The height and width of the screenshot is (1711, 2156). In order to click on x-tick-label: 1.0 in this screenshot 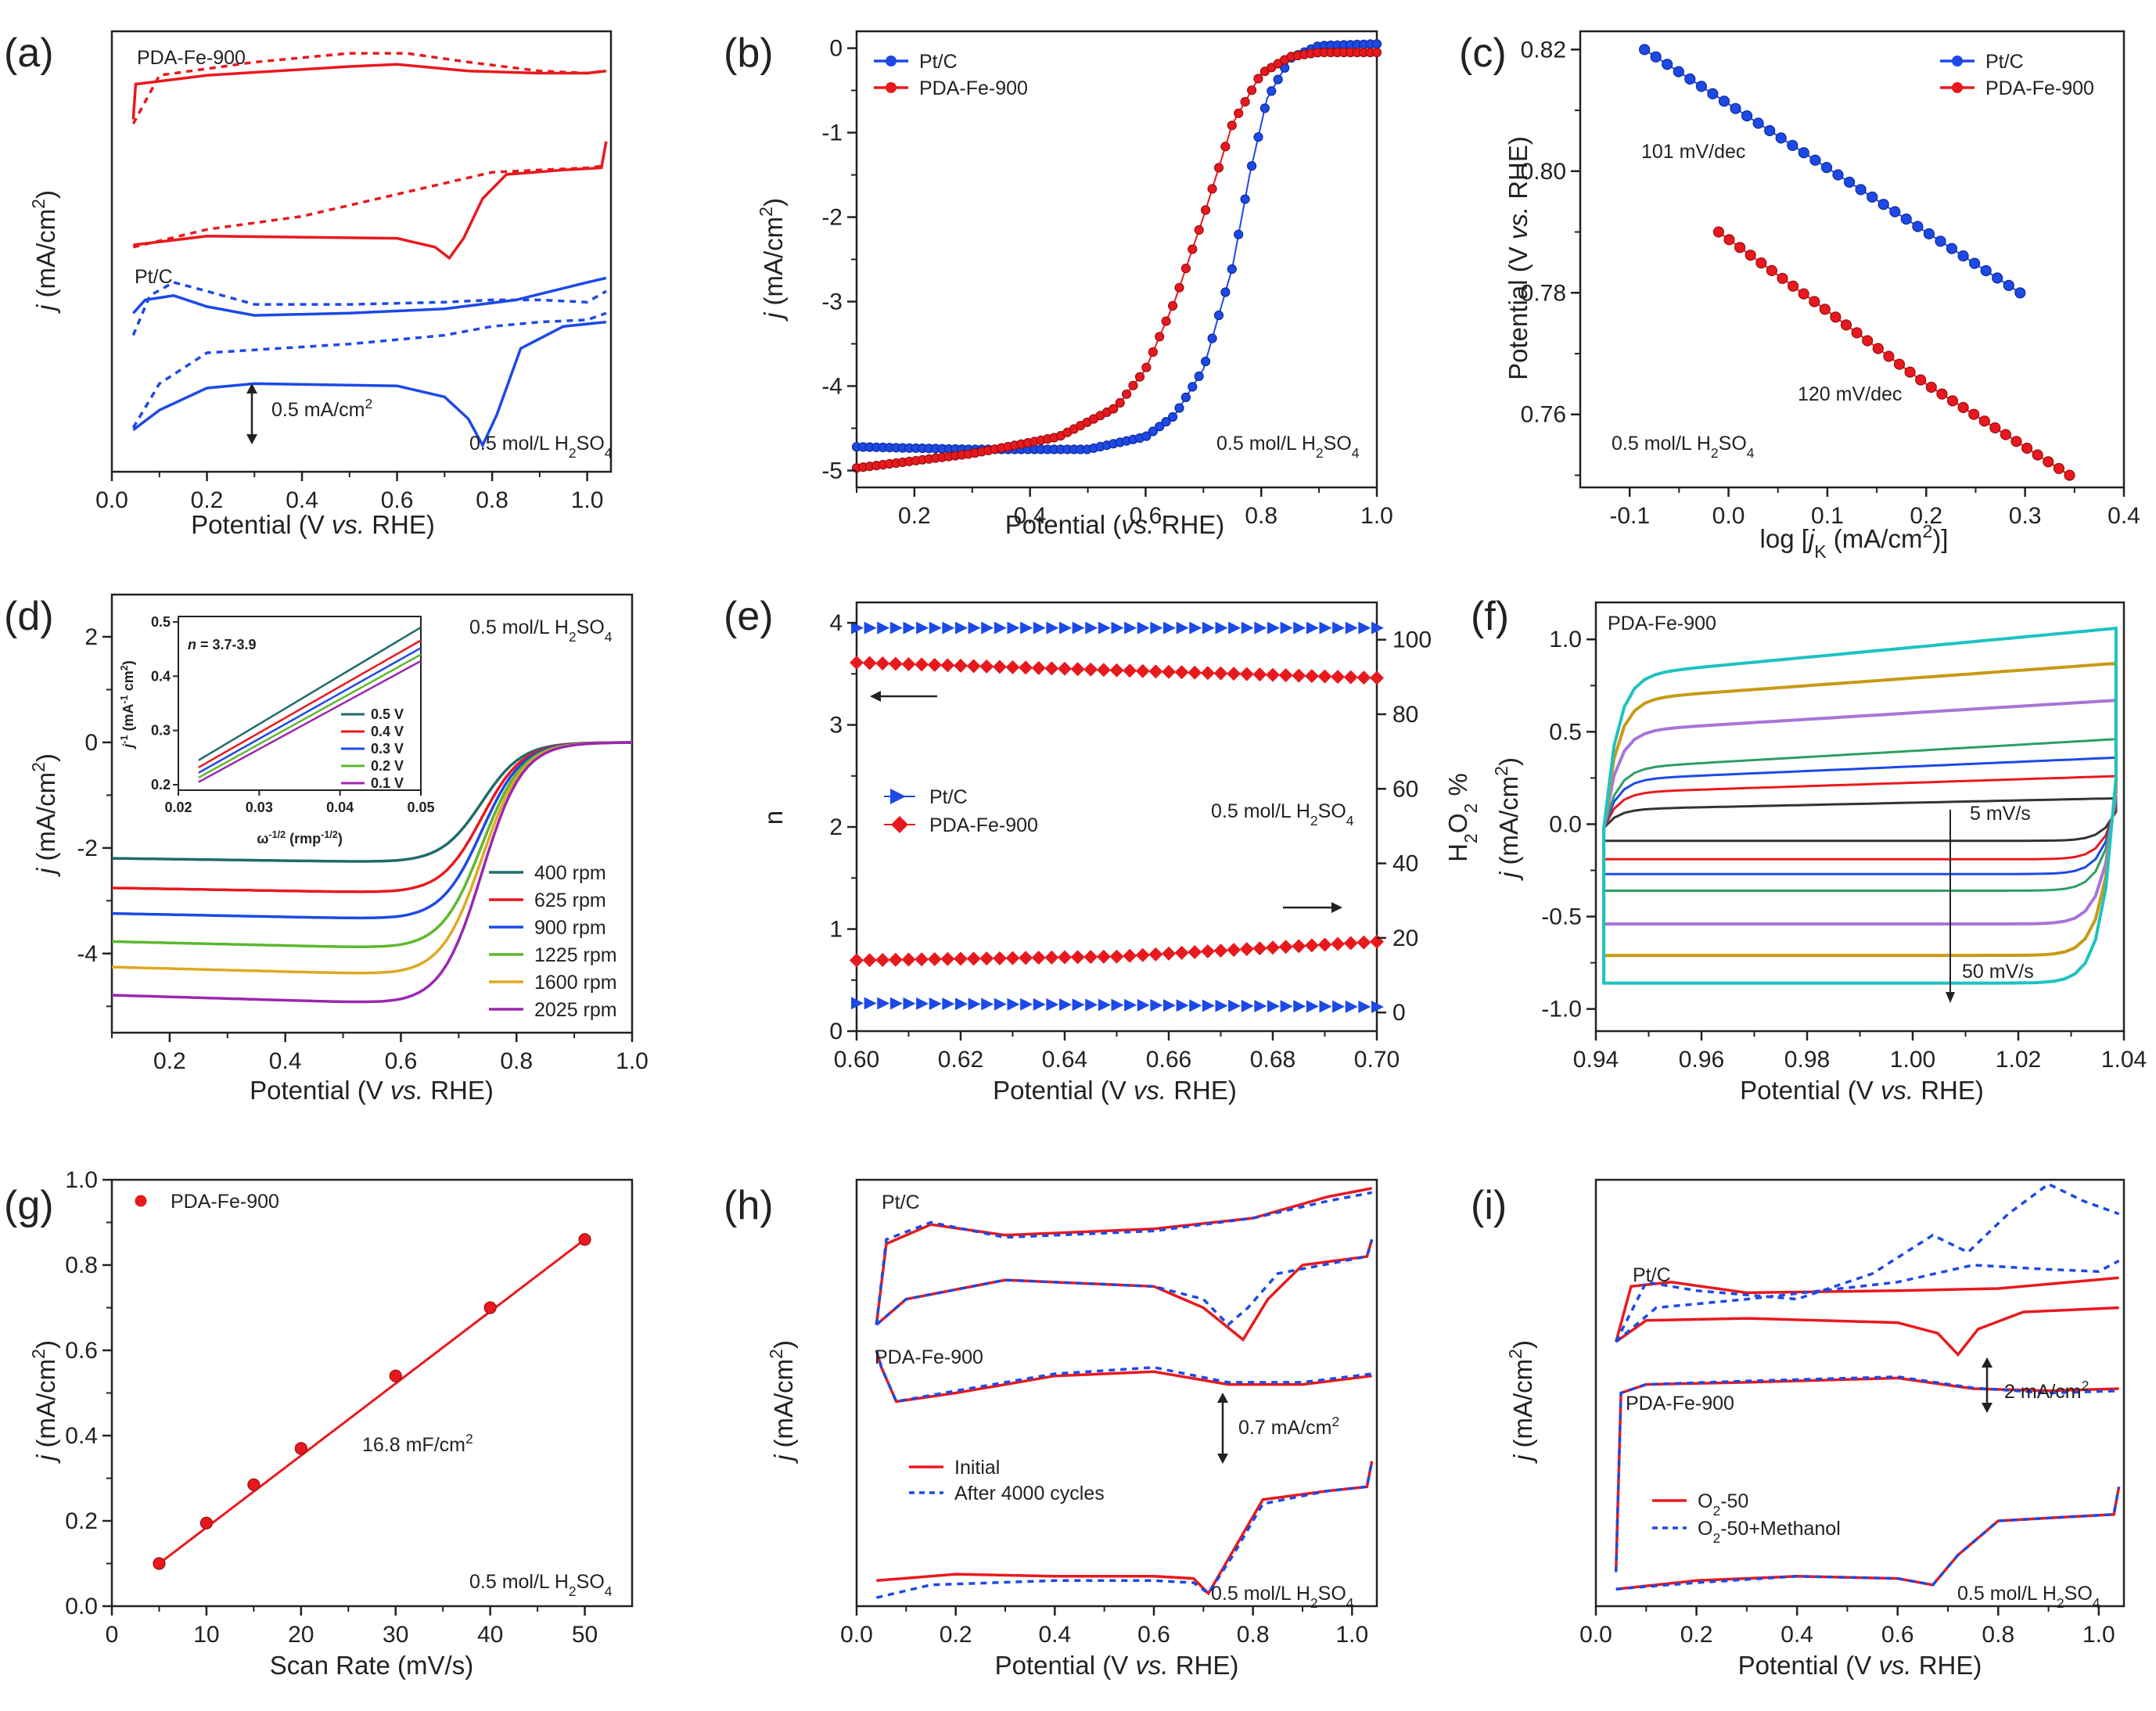, I will do `click(632, 1061)`.